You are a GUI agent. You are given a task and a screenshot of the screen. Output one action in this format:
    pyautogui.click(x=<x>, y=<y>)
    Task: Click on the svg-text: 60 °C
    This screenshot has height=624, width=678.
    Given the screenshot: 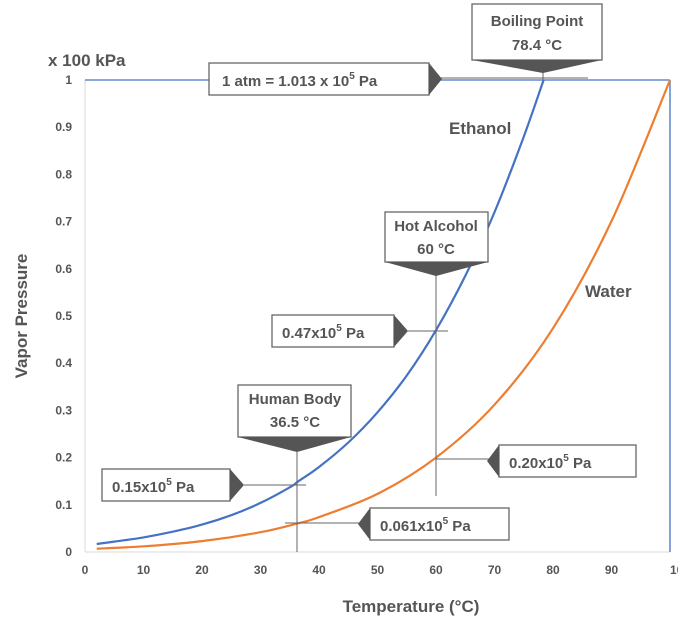 What is the action you would take?
    pyautogui.click(x=436, y=249)
    